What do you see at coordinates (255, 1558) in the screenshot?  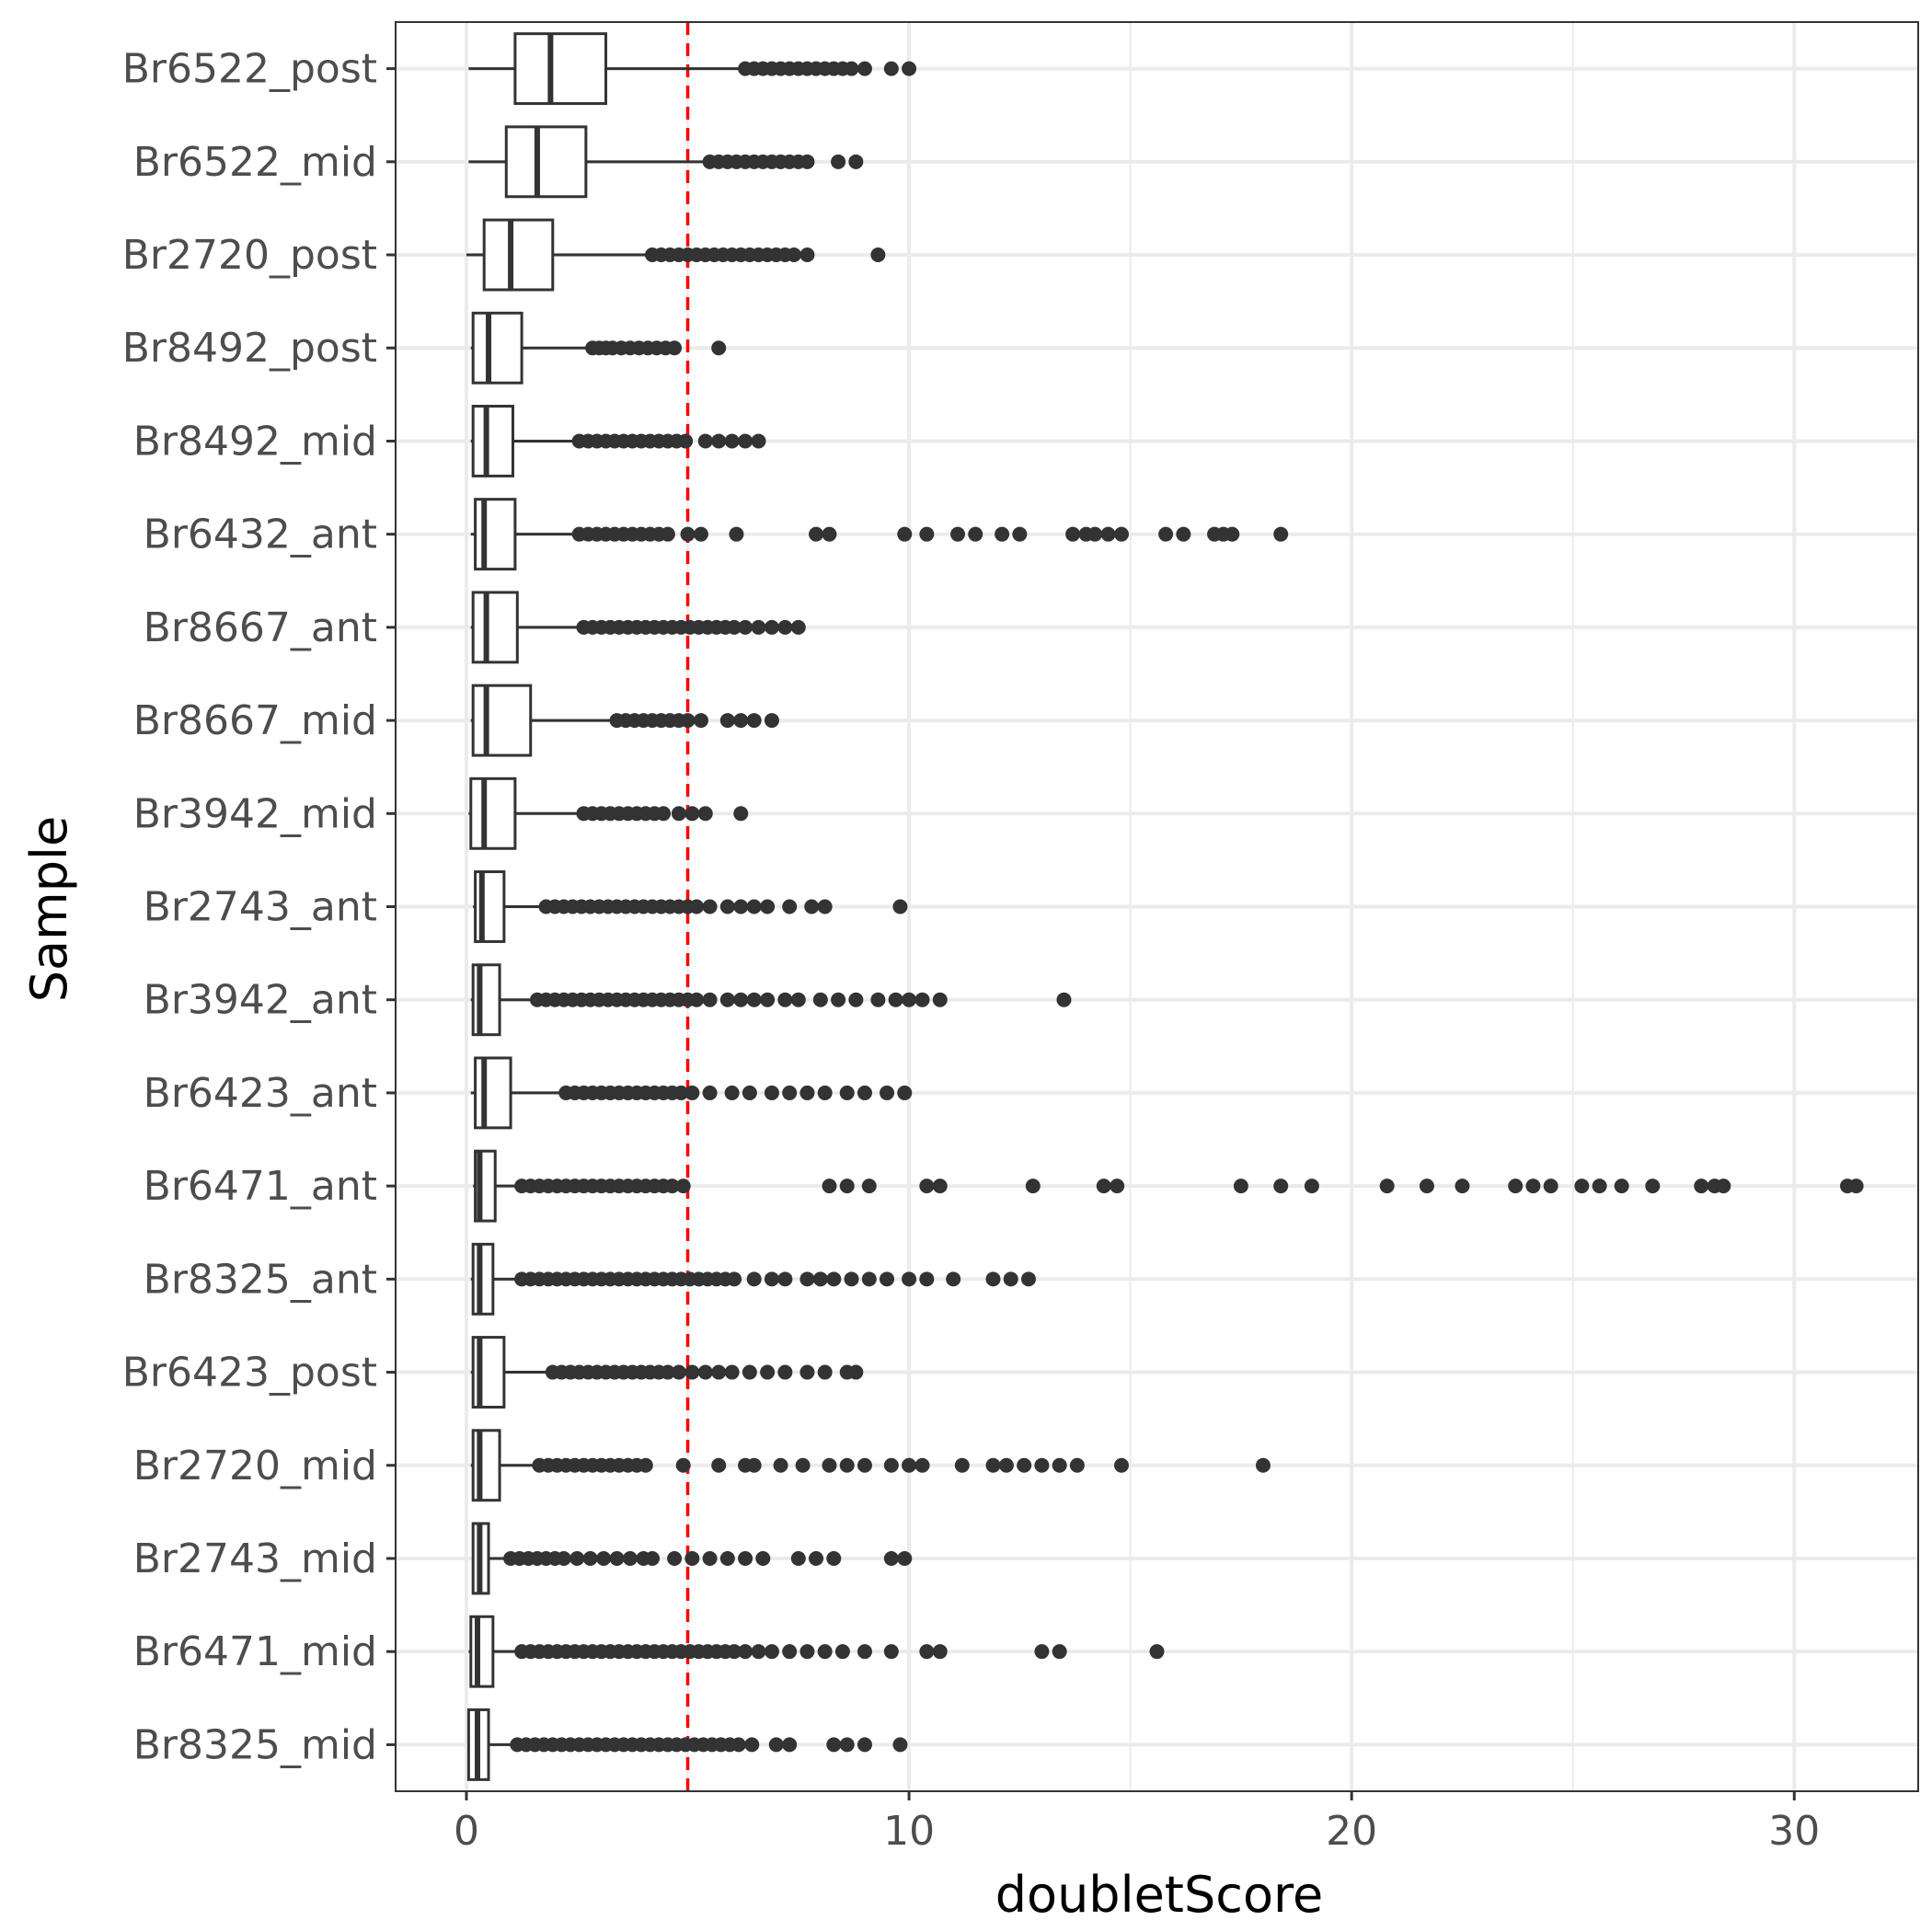 I see `y-tick-label: Br2743_mid` at bounding box center [255, 1558].